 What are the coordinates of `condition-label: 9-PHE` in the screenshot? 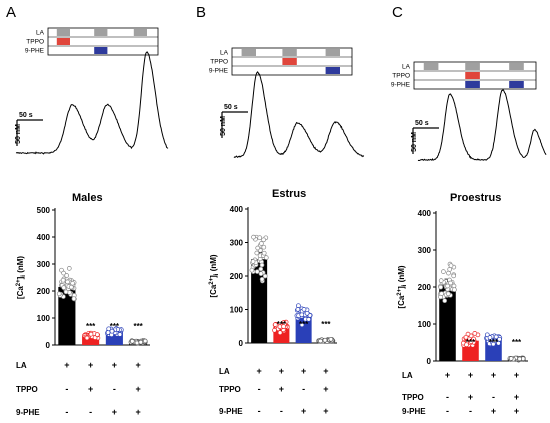 It's located at (231, 411).